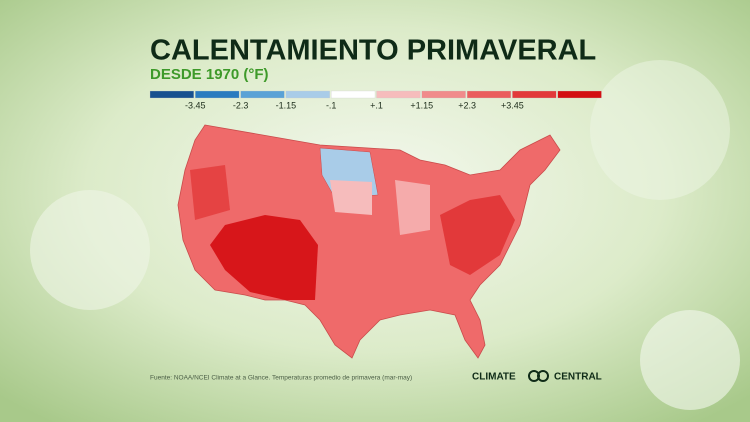 Image resolution: width=750 pixels, height=422 pixels. I want to click on logo-right: CENTRAL, so click(578, 377).